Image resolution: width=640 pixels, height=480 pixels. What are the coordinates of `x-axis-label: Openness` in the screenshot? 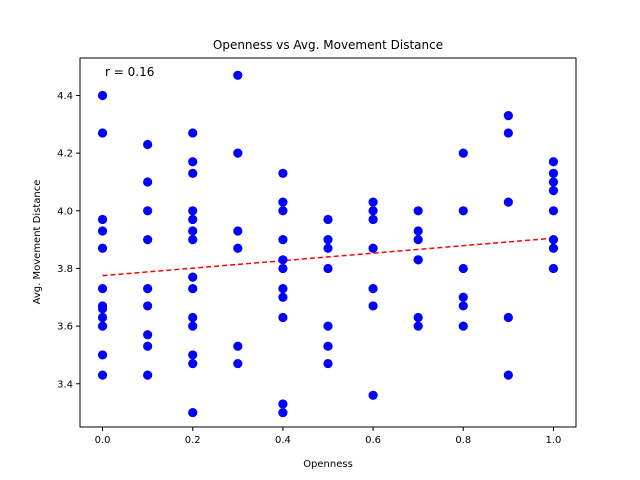 It's located at (328, 464).